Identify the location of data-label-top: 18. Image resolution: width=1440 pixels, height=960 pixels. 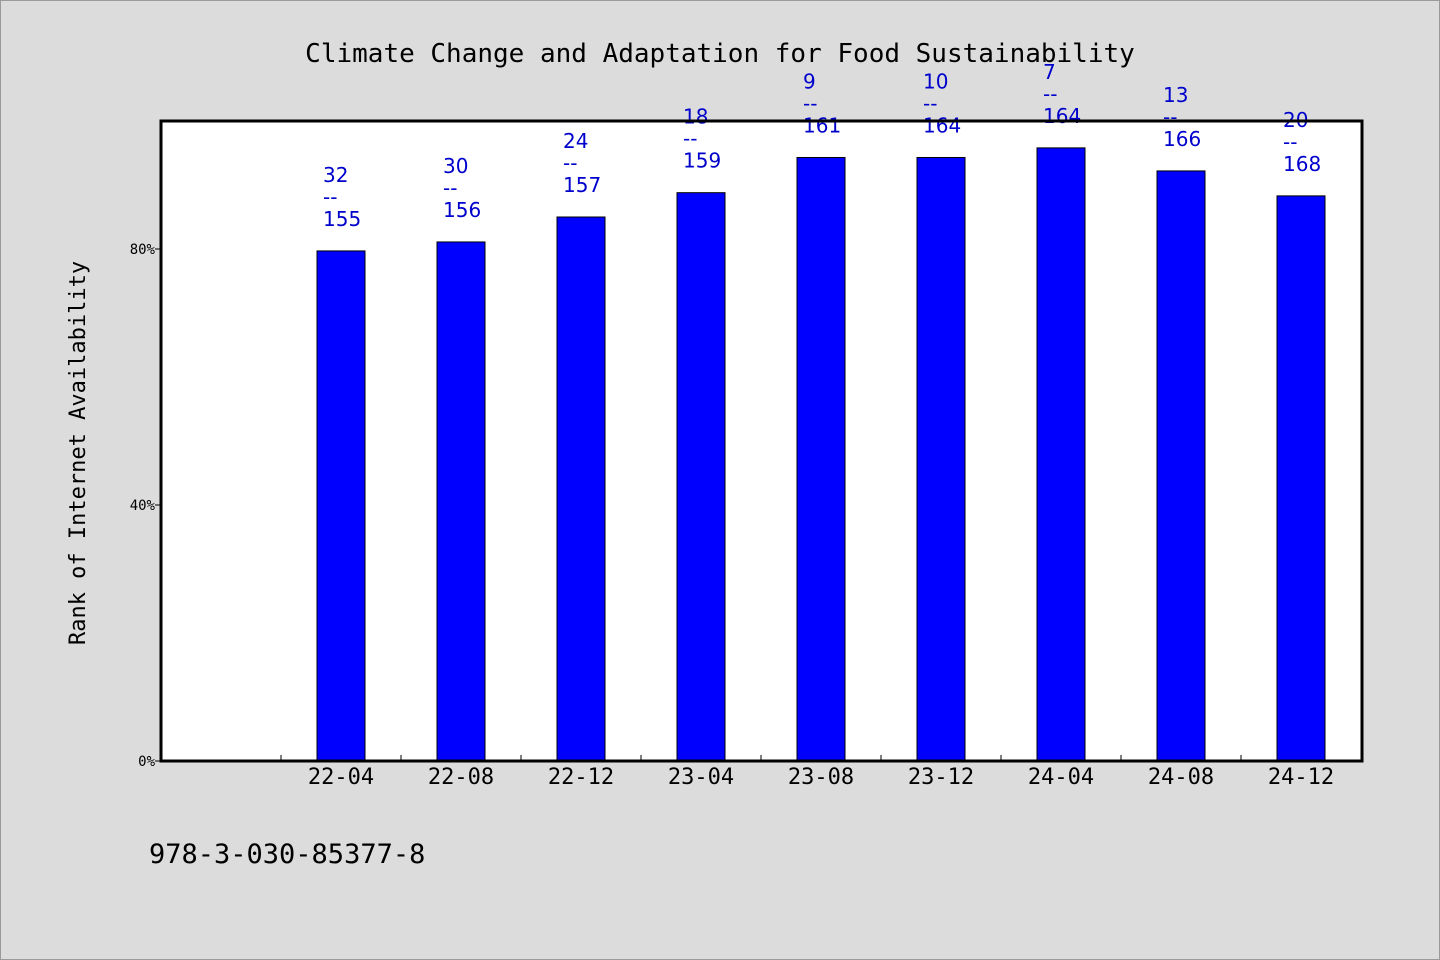
(695, 117).